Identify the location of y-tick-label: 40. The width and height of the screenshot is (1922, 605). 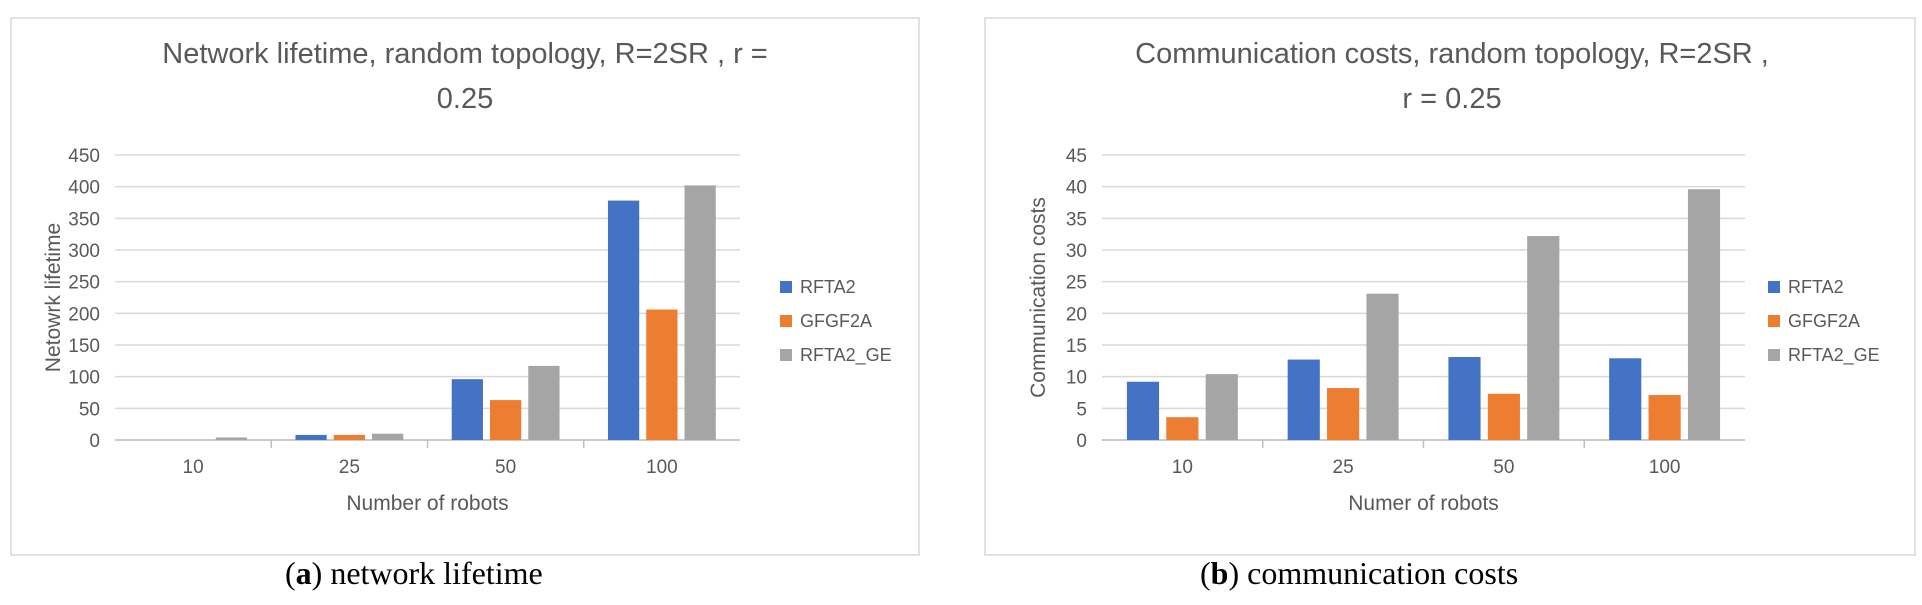
(1076, 188).